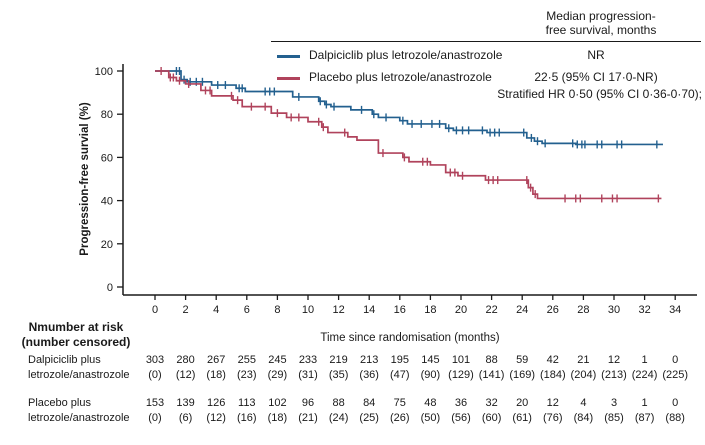  What do you see at coordinates (369, 411) in the screenshot?
I see `risk-col-placebo-m14: 84 (25)` at bounding box center [369, 411].